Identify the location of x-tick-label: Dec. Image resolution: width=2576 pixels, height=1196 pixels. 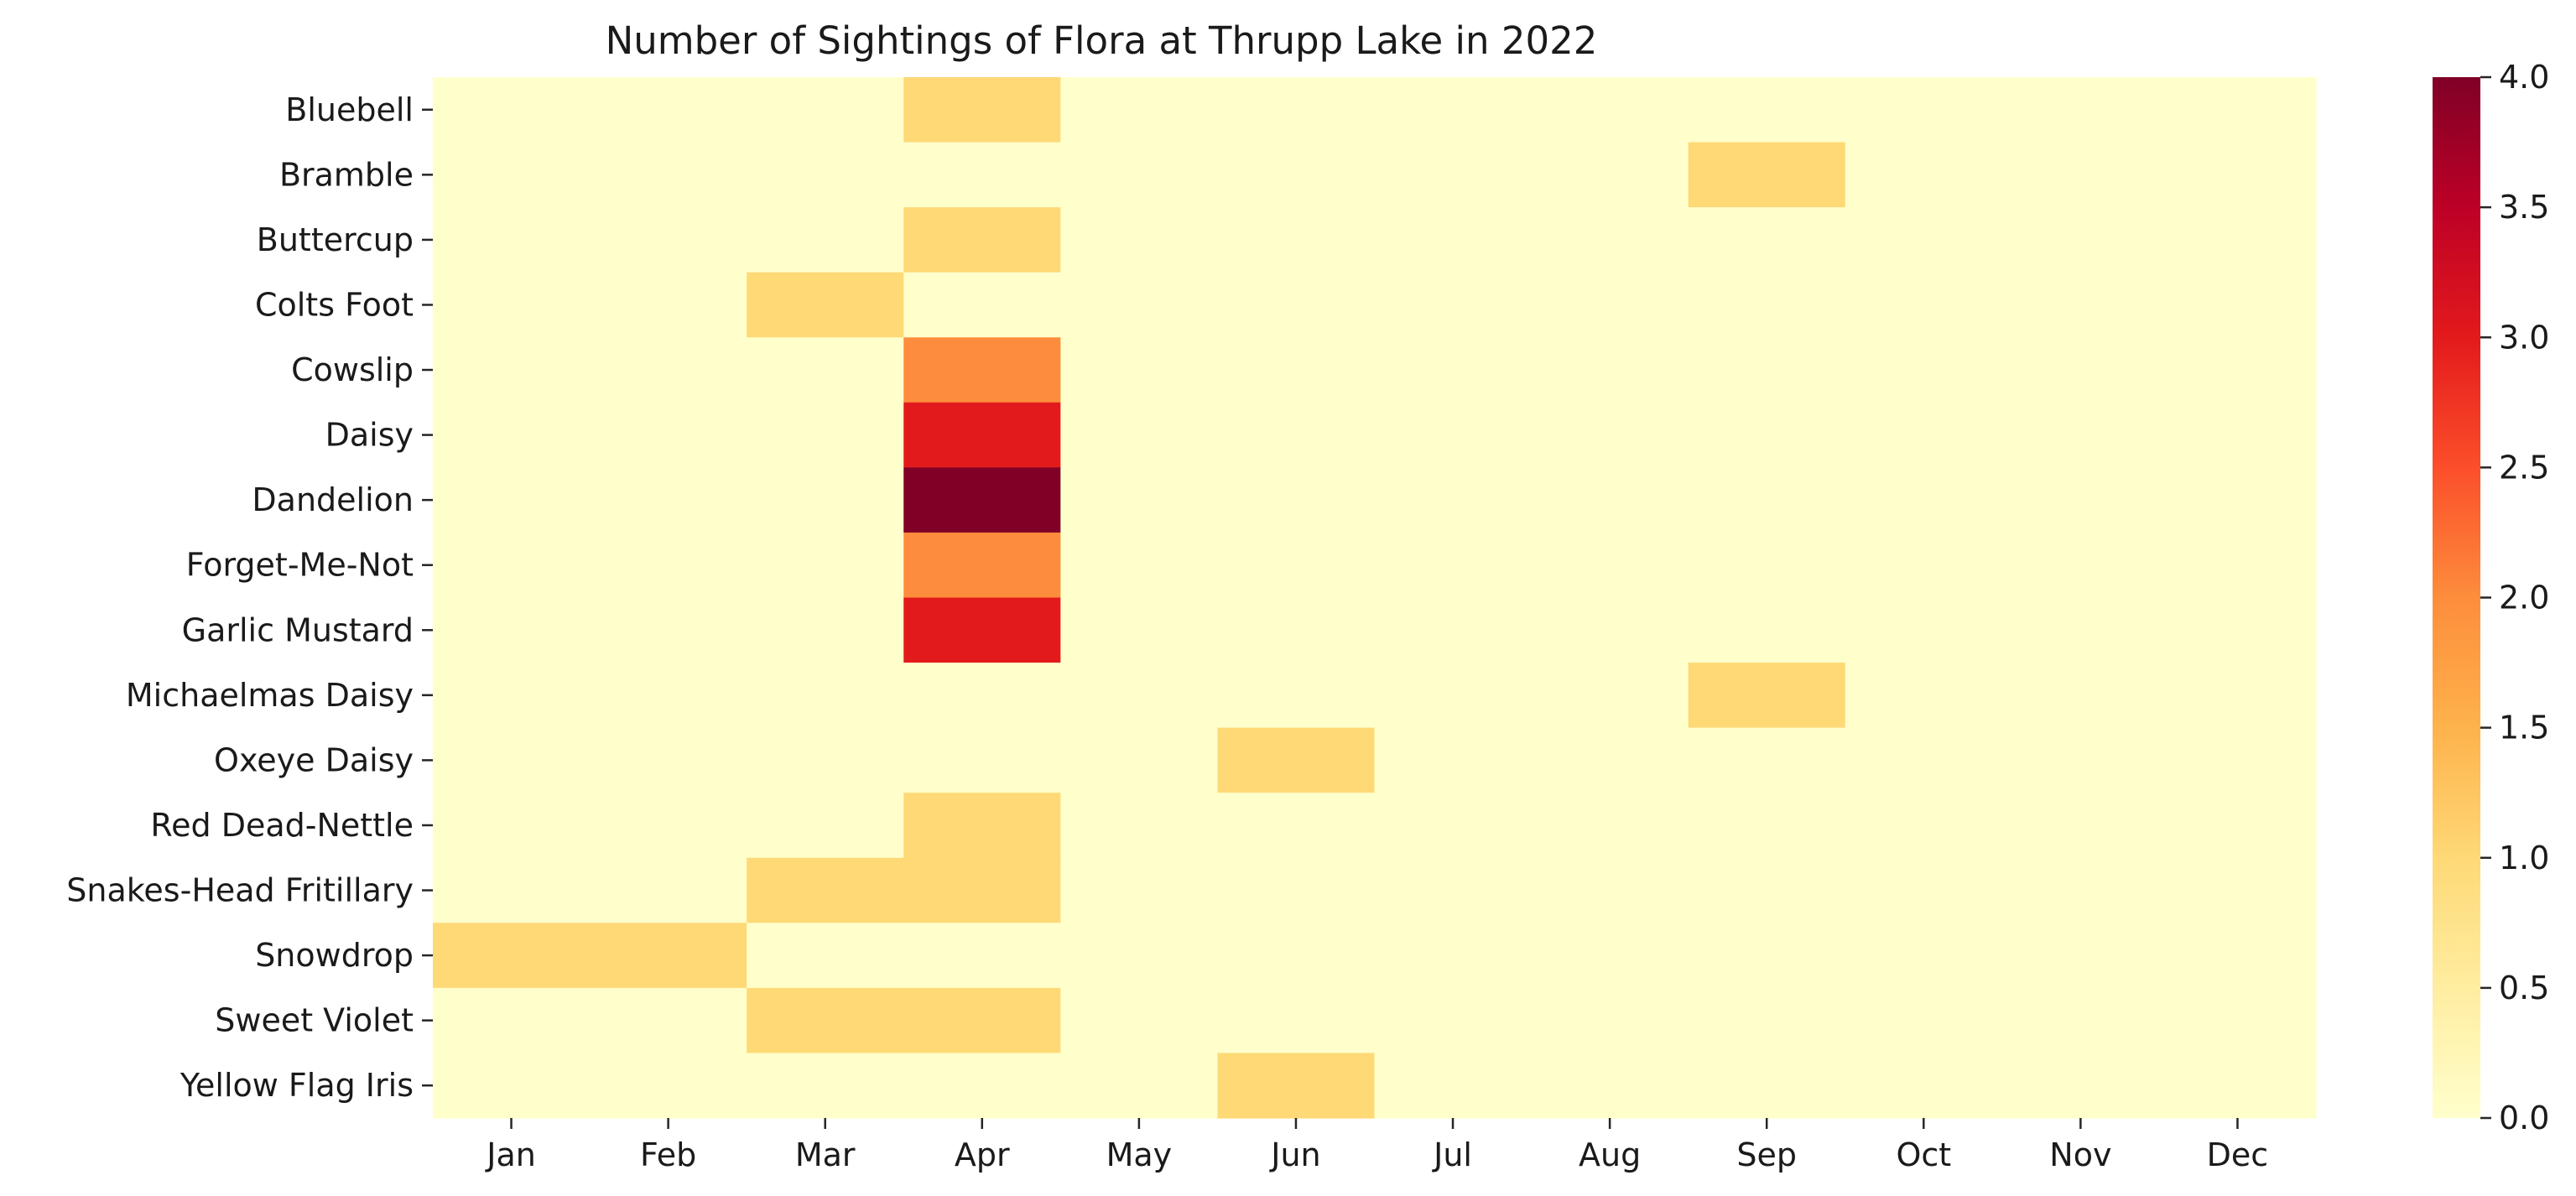
(2238, 1154).